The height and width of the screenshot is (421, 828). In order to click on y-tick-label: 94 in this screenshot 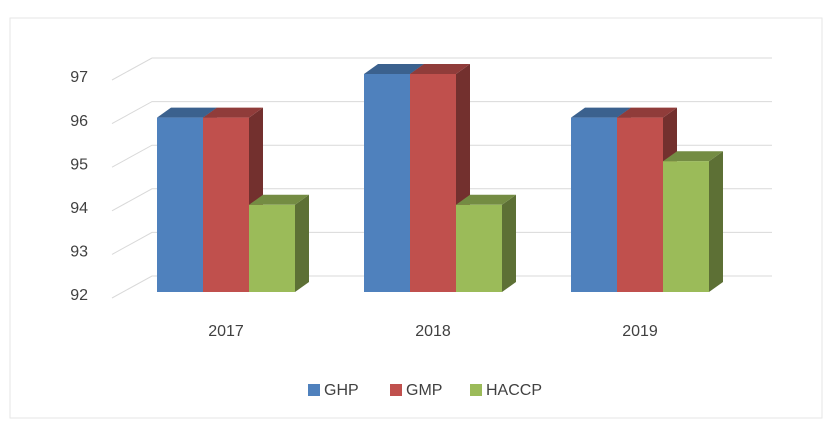, I will do `click(79, 208)`.